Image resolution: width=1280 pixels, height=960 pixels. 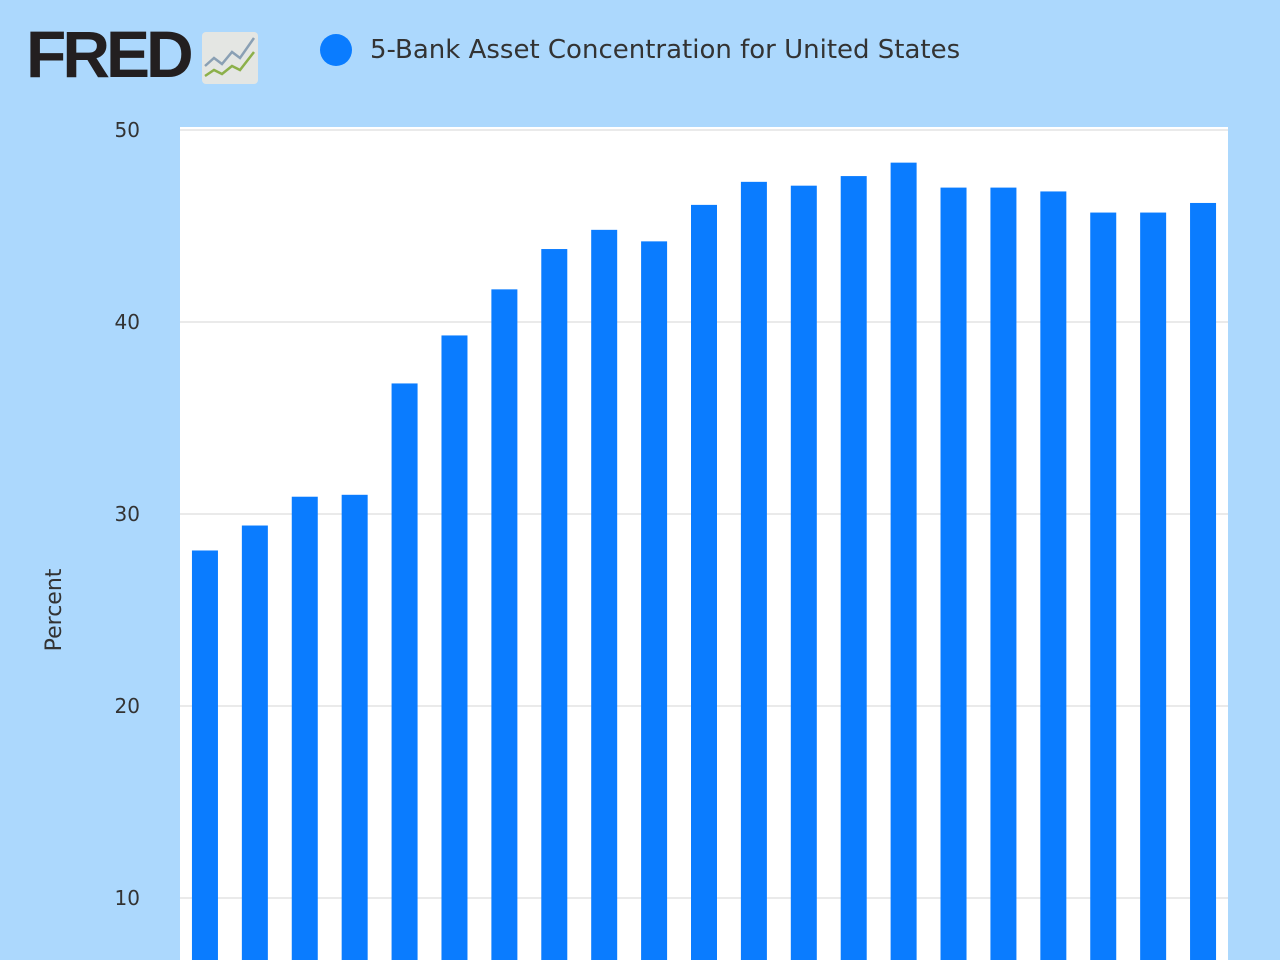 I want to click on y-axis-label: Percent, so click(x=54, y=609).